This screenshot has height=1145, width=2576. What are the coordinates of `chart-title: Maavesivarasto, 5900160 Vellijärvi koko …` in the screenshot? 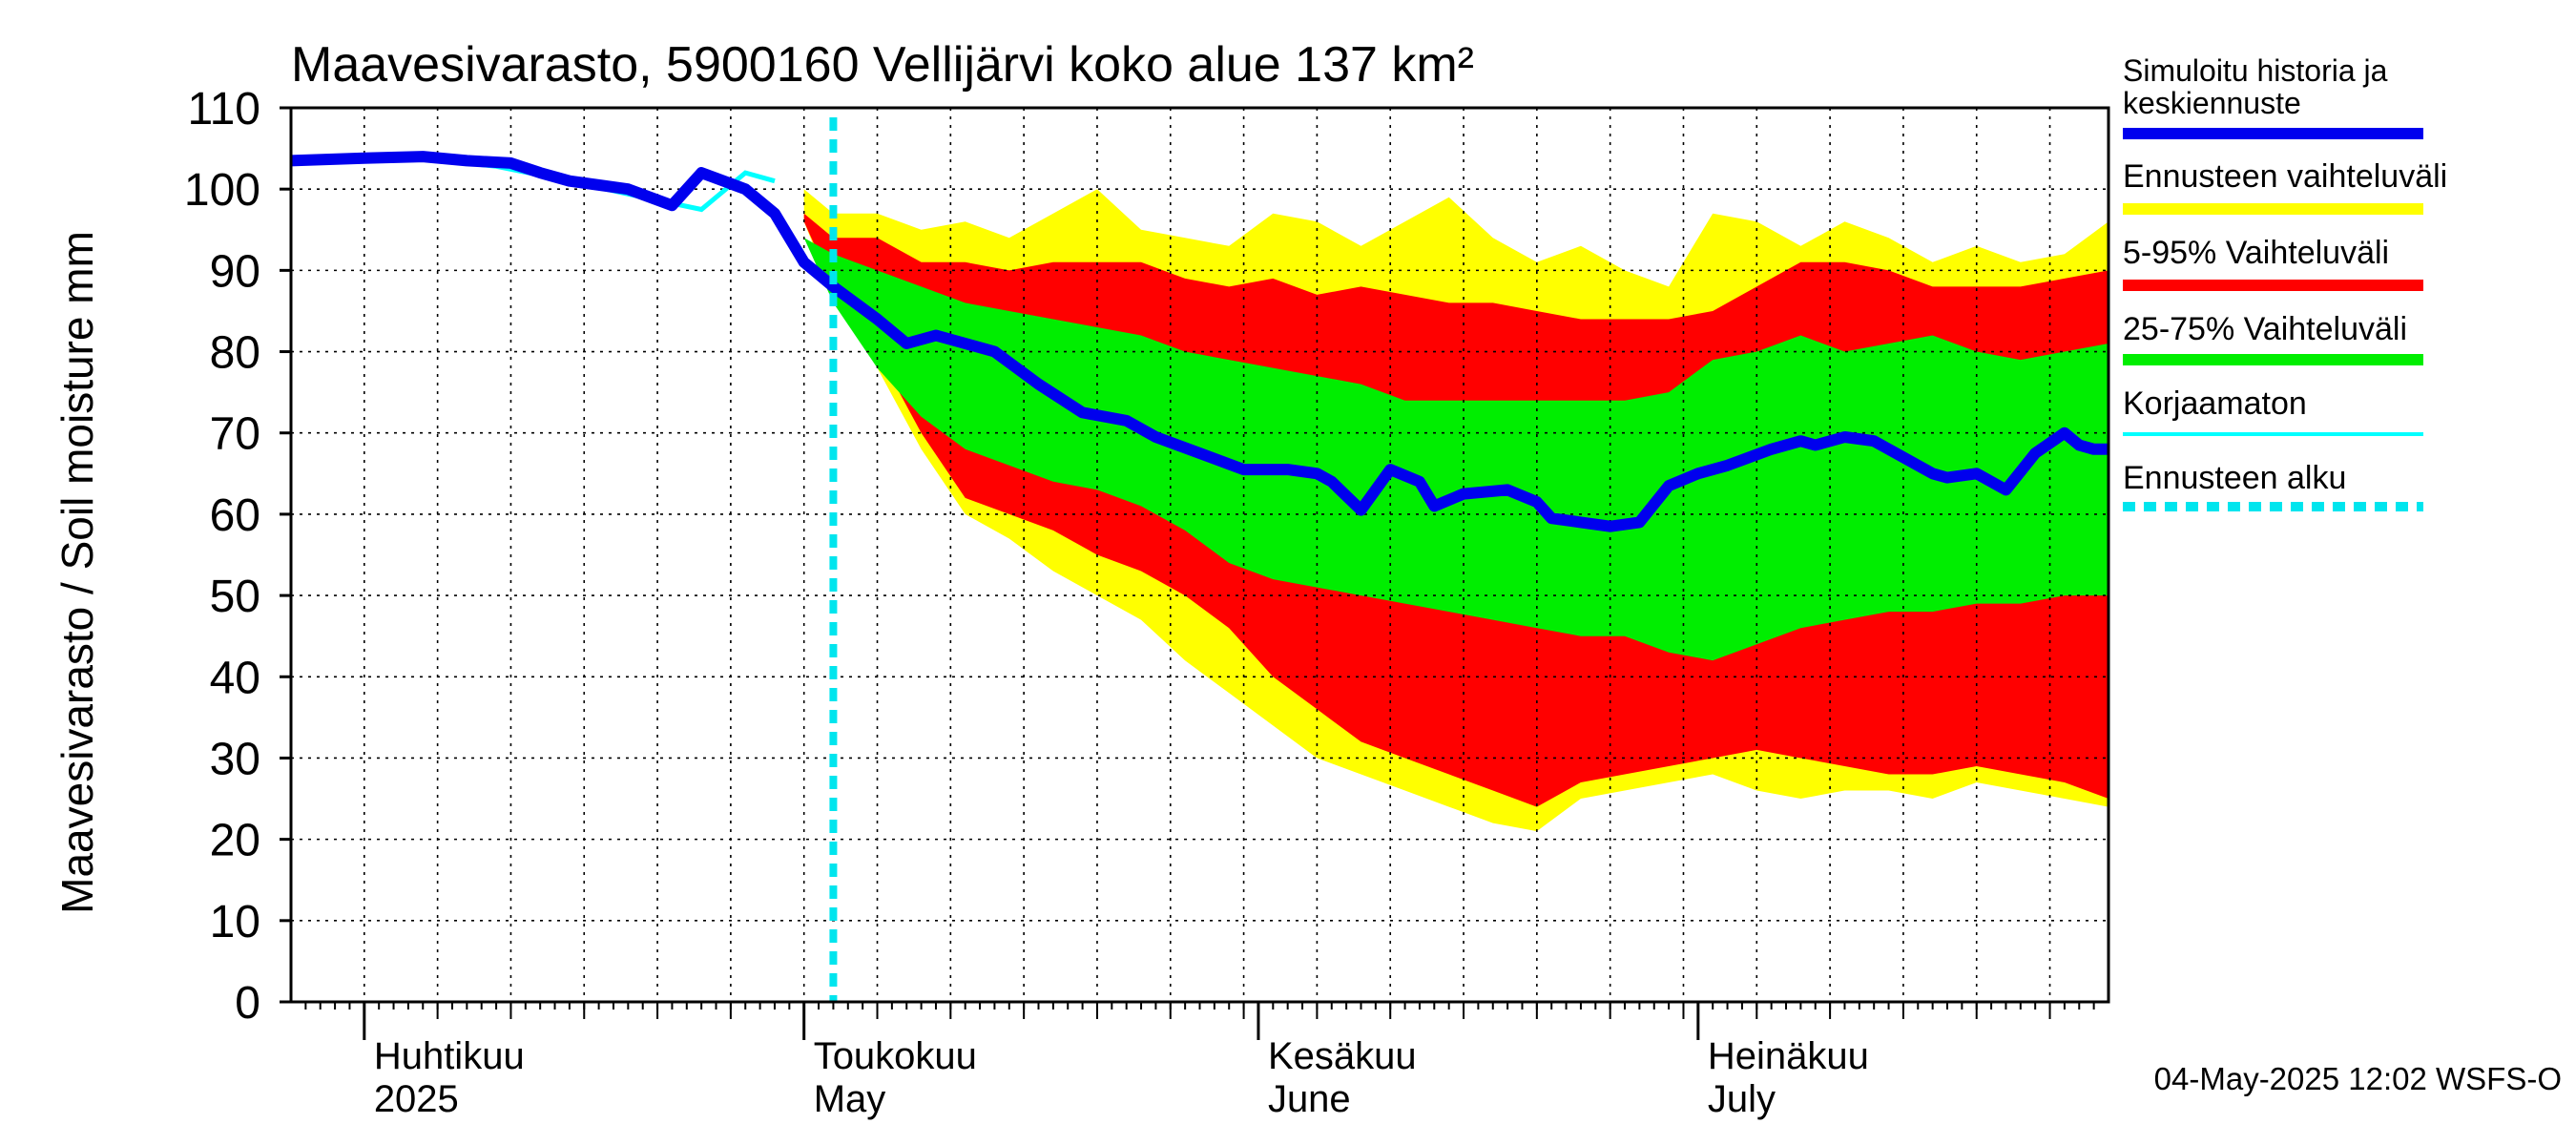 It's located at (882, 65).